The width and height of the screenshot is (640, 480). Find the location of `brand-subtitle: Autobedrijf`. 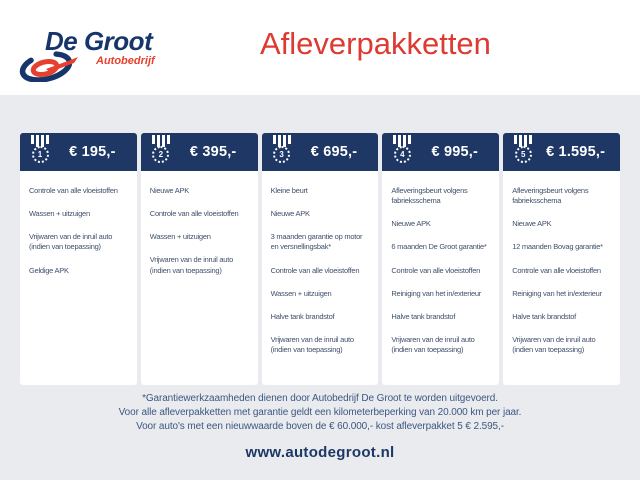

brand-subtitle: Autobedrijf is located at coordinates (125, 61).